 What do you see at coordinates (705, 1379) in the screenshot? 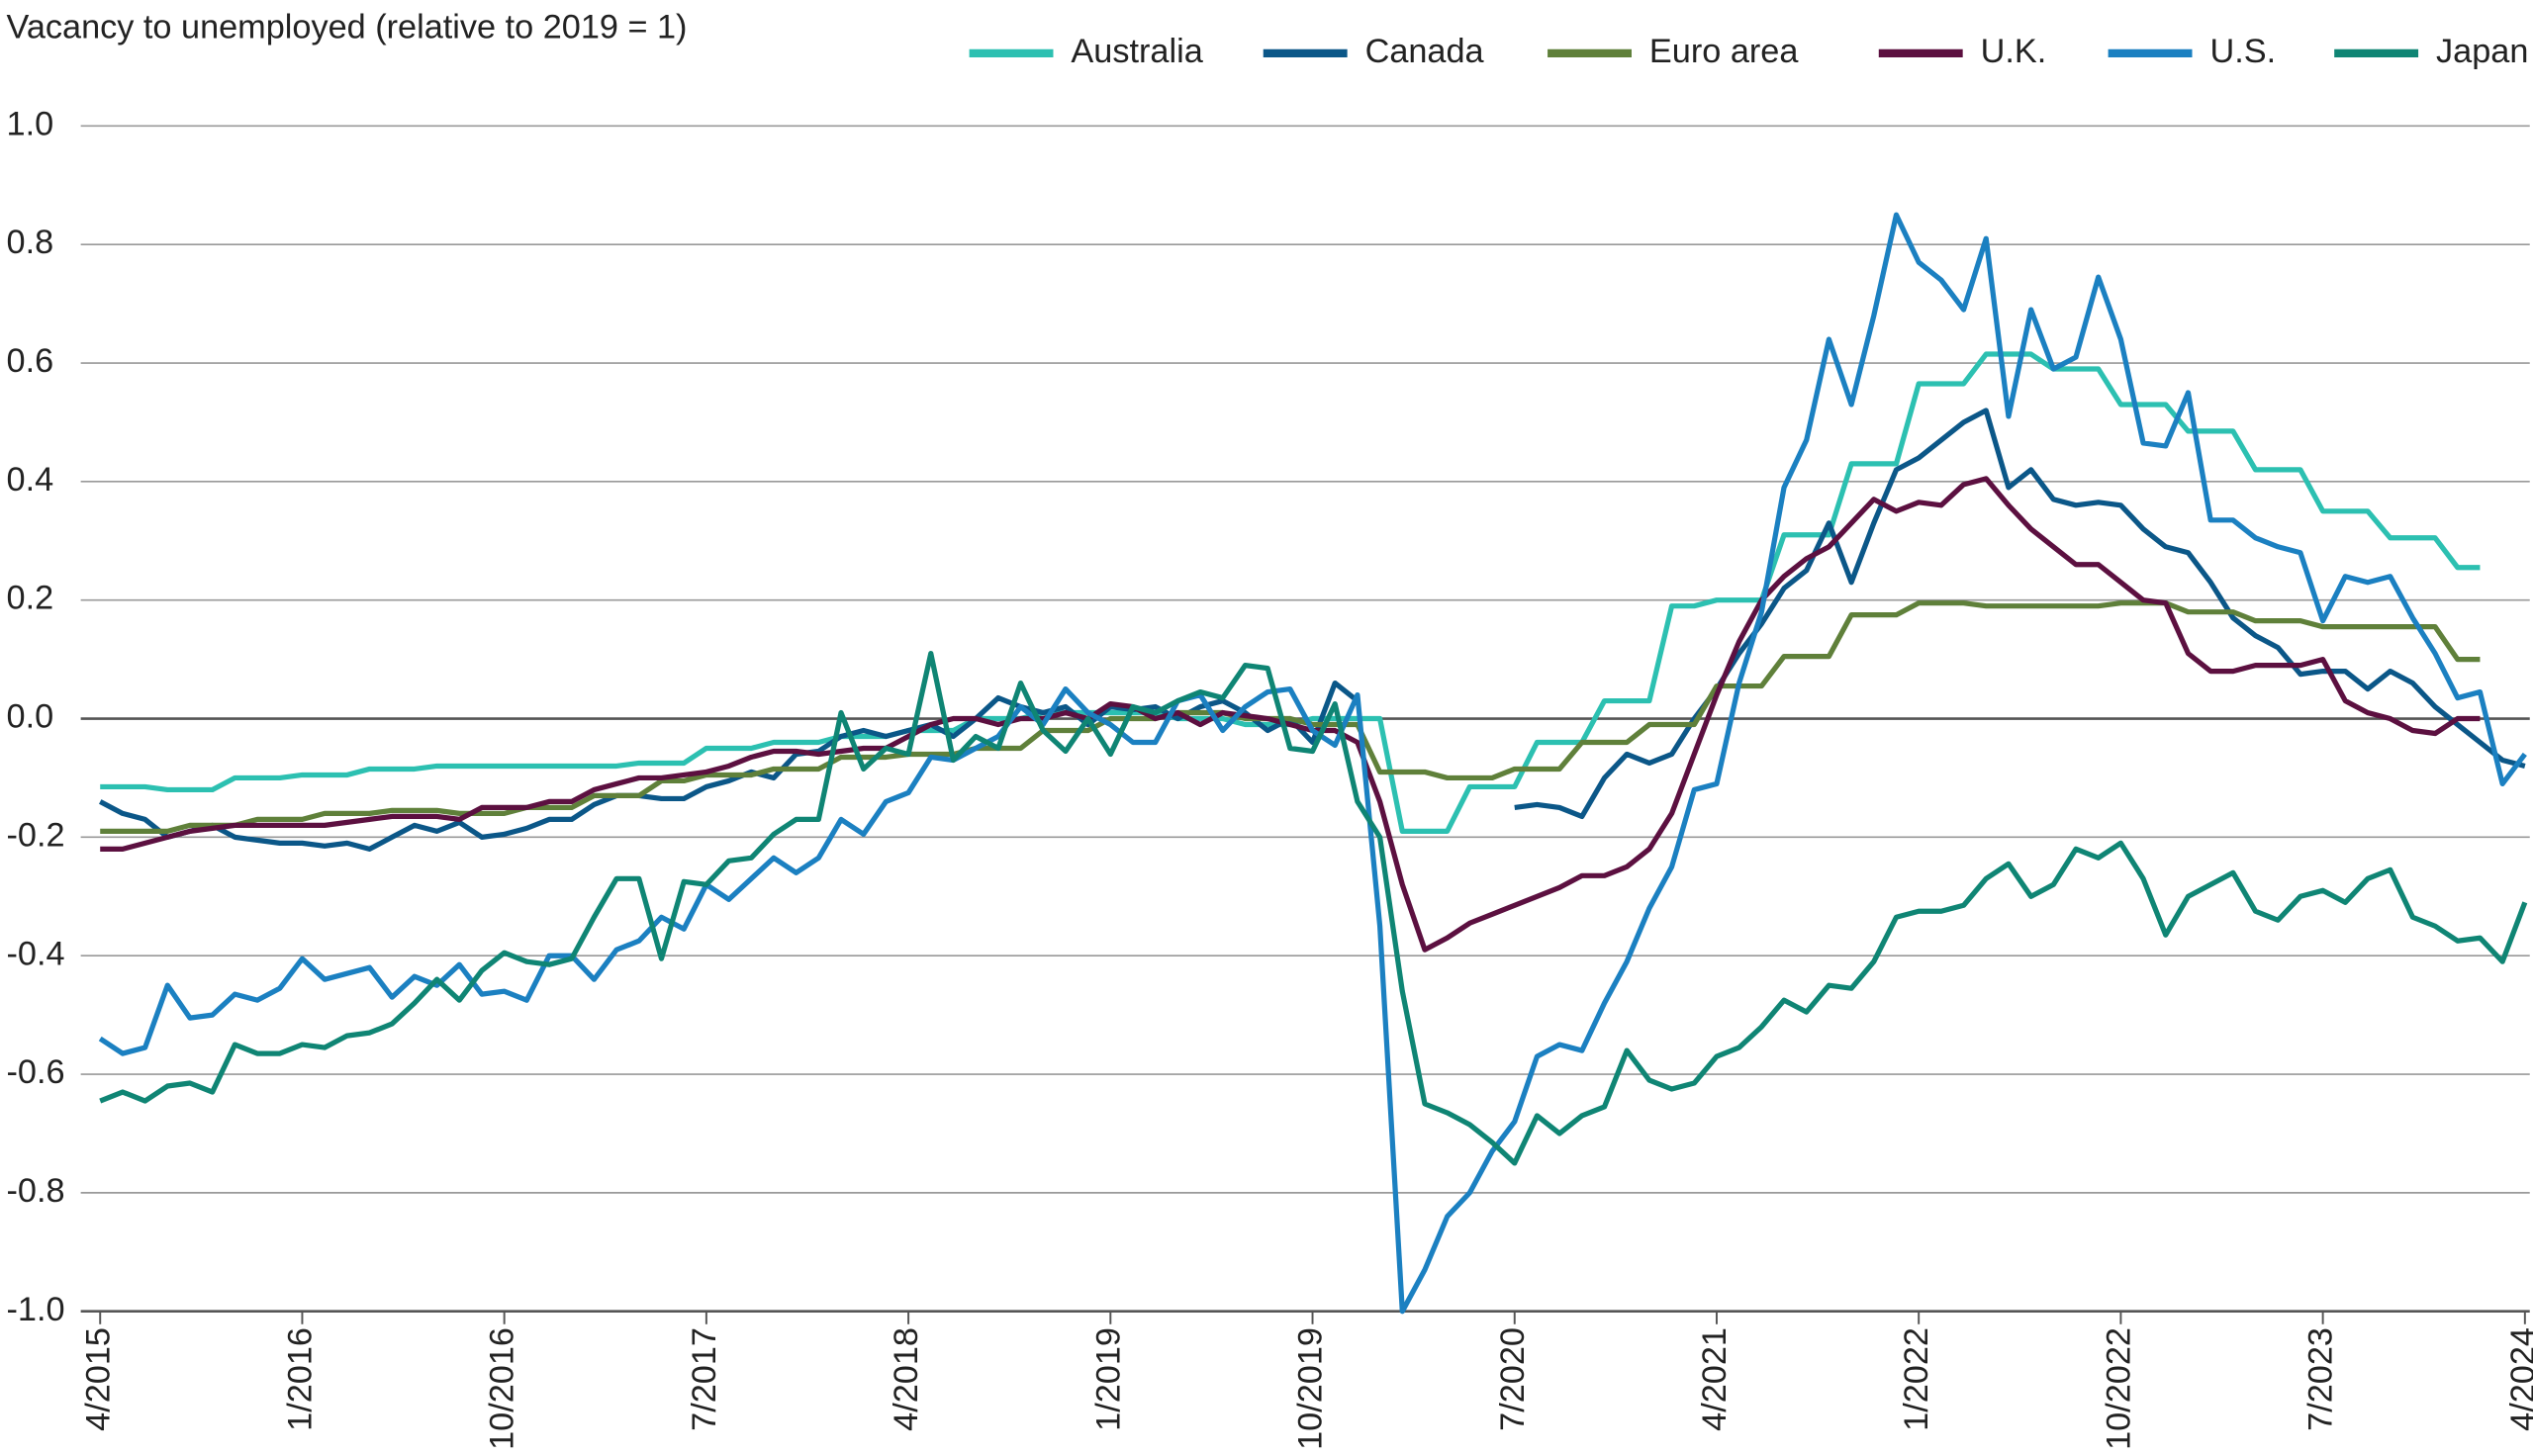
I see `x-tick-label: 7/2017` at bounding box center [705, 1379].